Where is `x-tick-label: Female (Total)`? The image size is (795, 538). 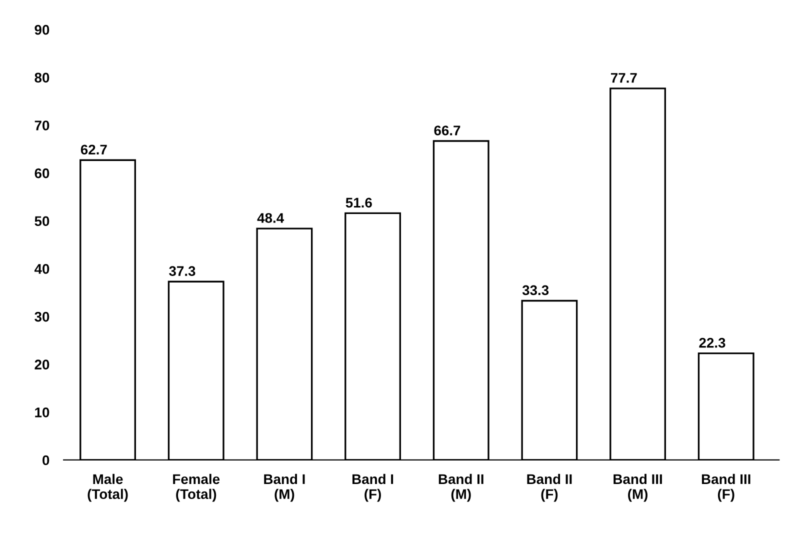 x-tick-label: Female (Total) is located at coordinates (196, 488).